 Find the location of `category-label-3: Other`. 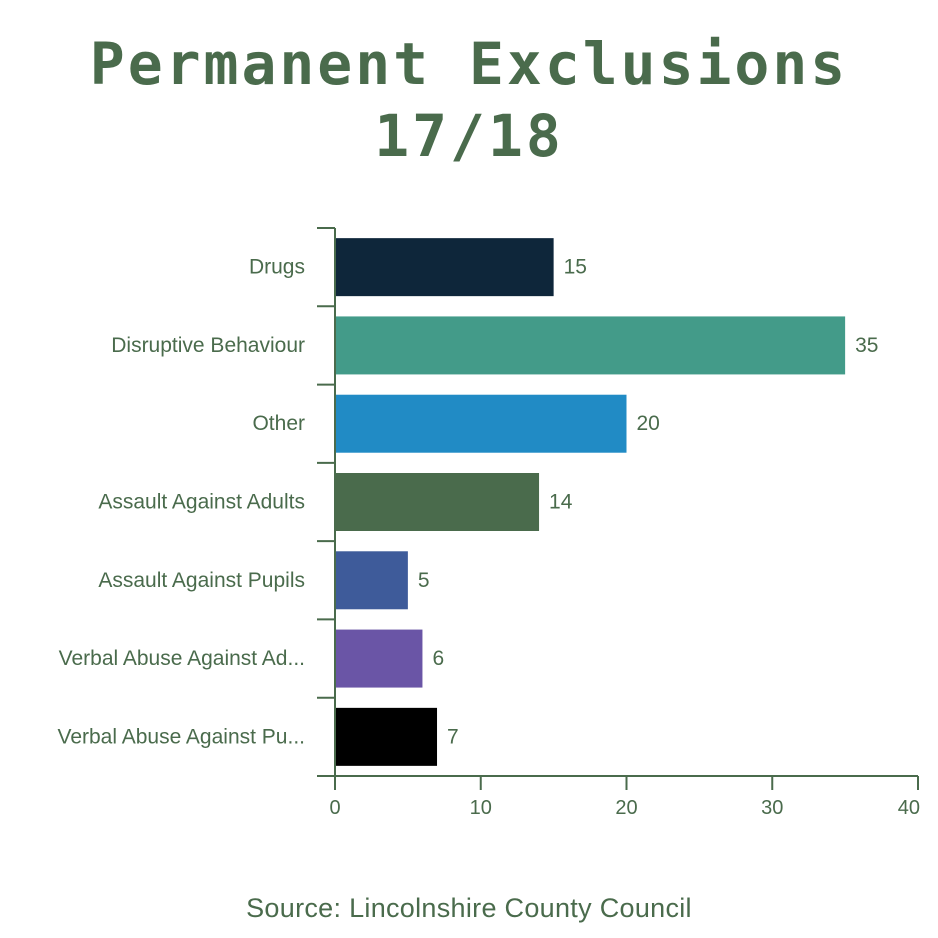

category-label-3: Other is located at coordinates (278, 423).